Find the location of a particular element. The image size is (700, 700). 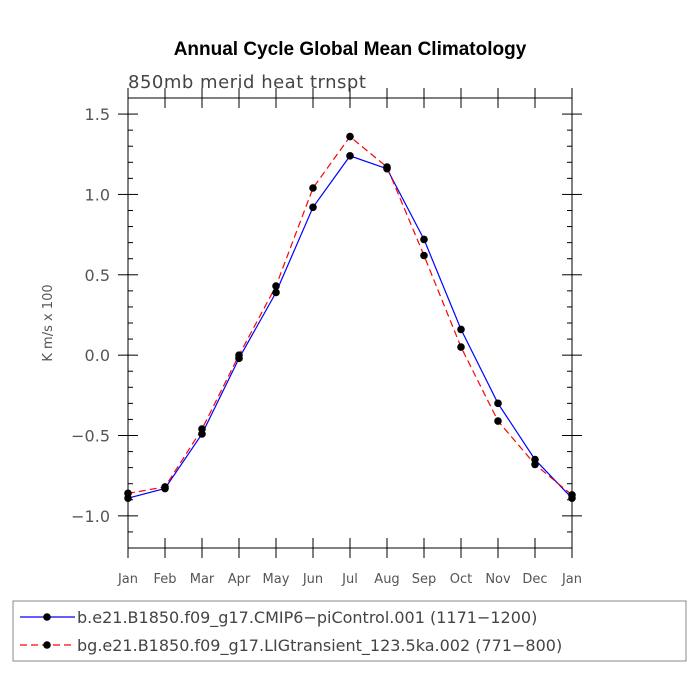

y-tick-label: −1.0 is located at coordinates (90, 516).